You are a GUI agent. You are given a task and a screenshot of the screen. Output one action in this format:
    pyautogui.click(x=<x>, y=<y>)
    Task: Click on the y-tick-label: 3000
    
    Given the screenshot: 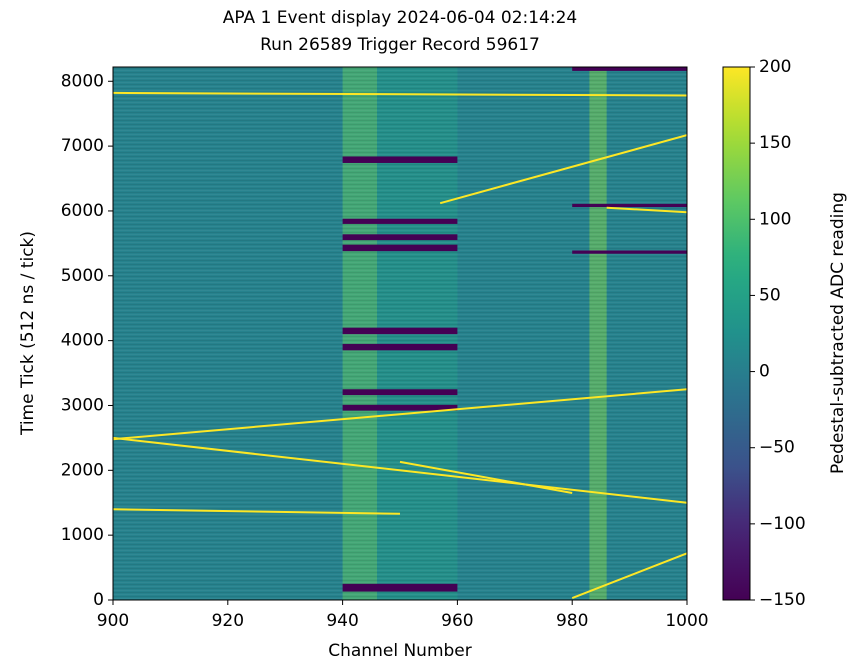 What is the action you would take?
    pyautogui.click(x=82, y=405)
    